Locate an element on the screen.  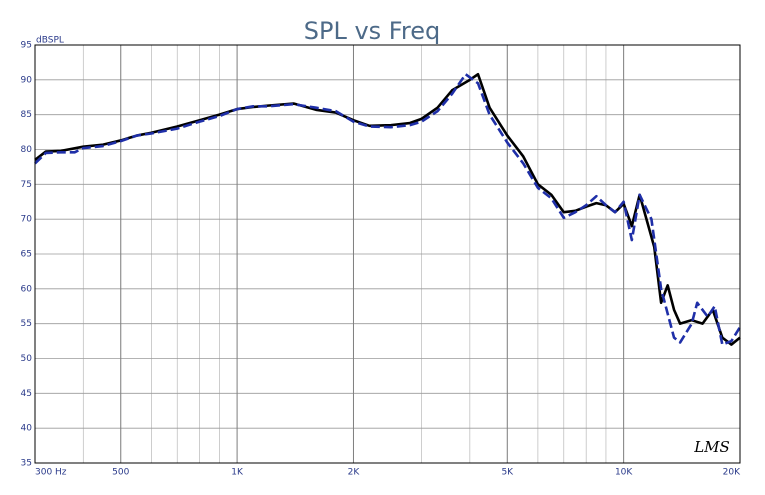
x-tick-label: 500 is located at coordinates (120, 473).